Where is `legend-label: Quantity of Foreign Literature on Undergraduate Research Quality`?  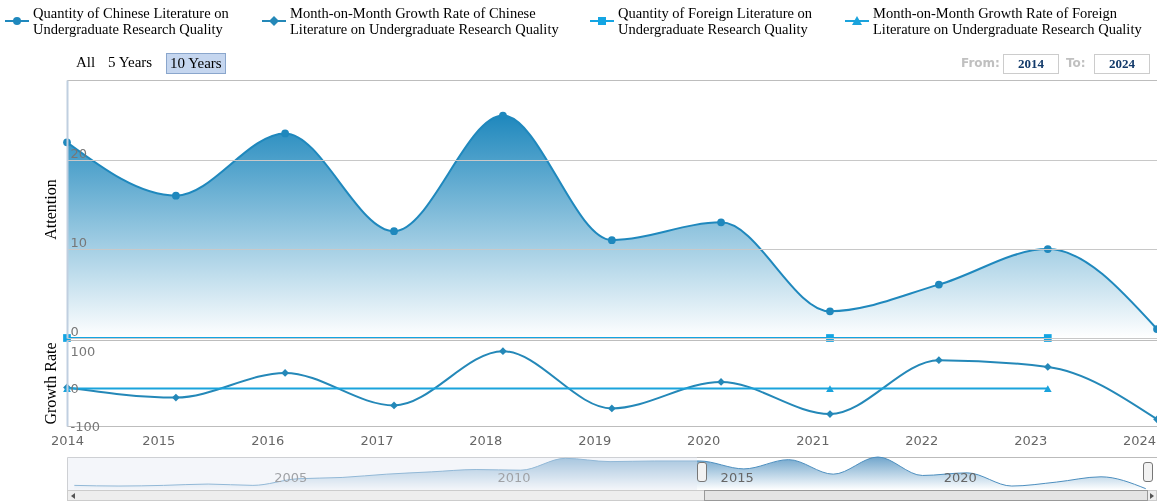 legend-label: Quantity of Foreign Literature on Undergraduate Research Quality is located at coordinates (715, 21).